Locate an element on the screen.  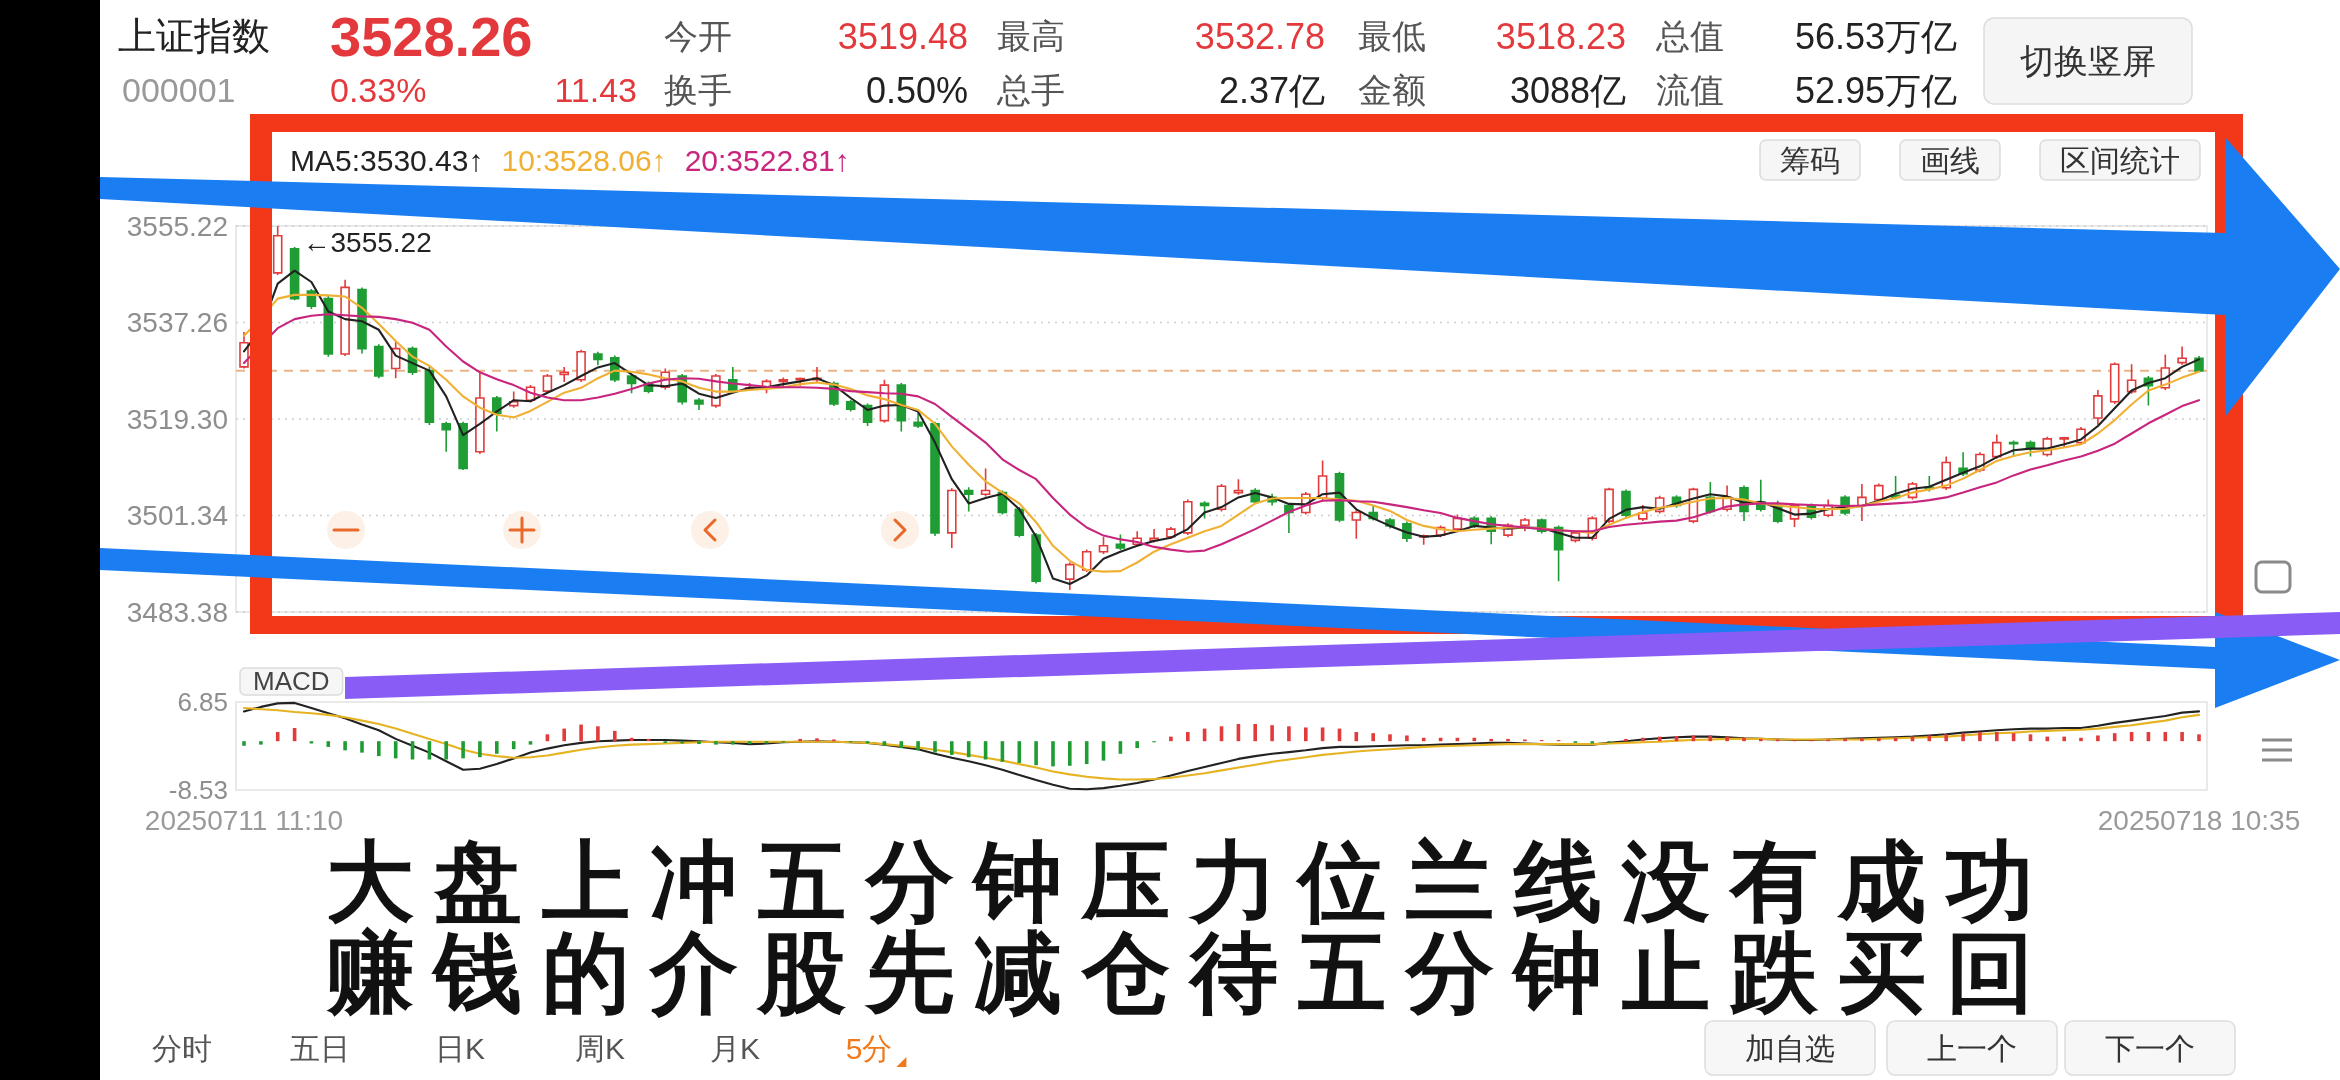
annotation: ←3555.22 is located at coordinates (367, 242).